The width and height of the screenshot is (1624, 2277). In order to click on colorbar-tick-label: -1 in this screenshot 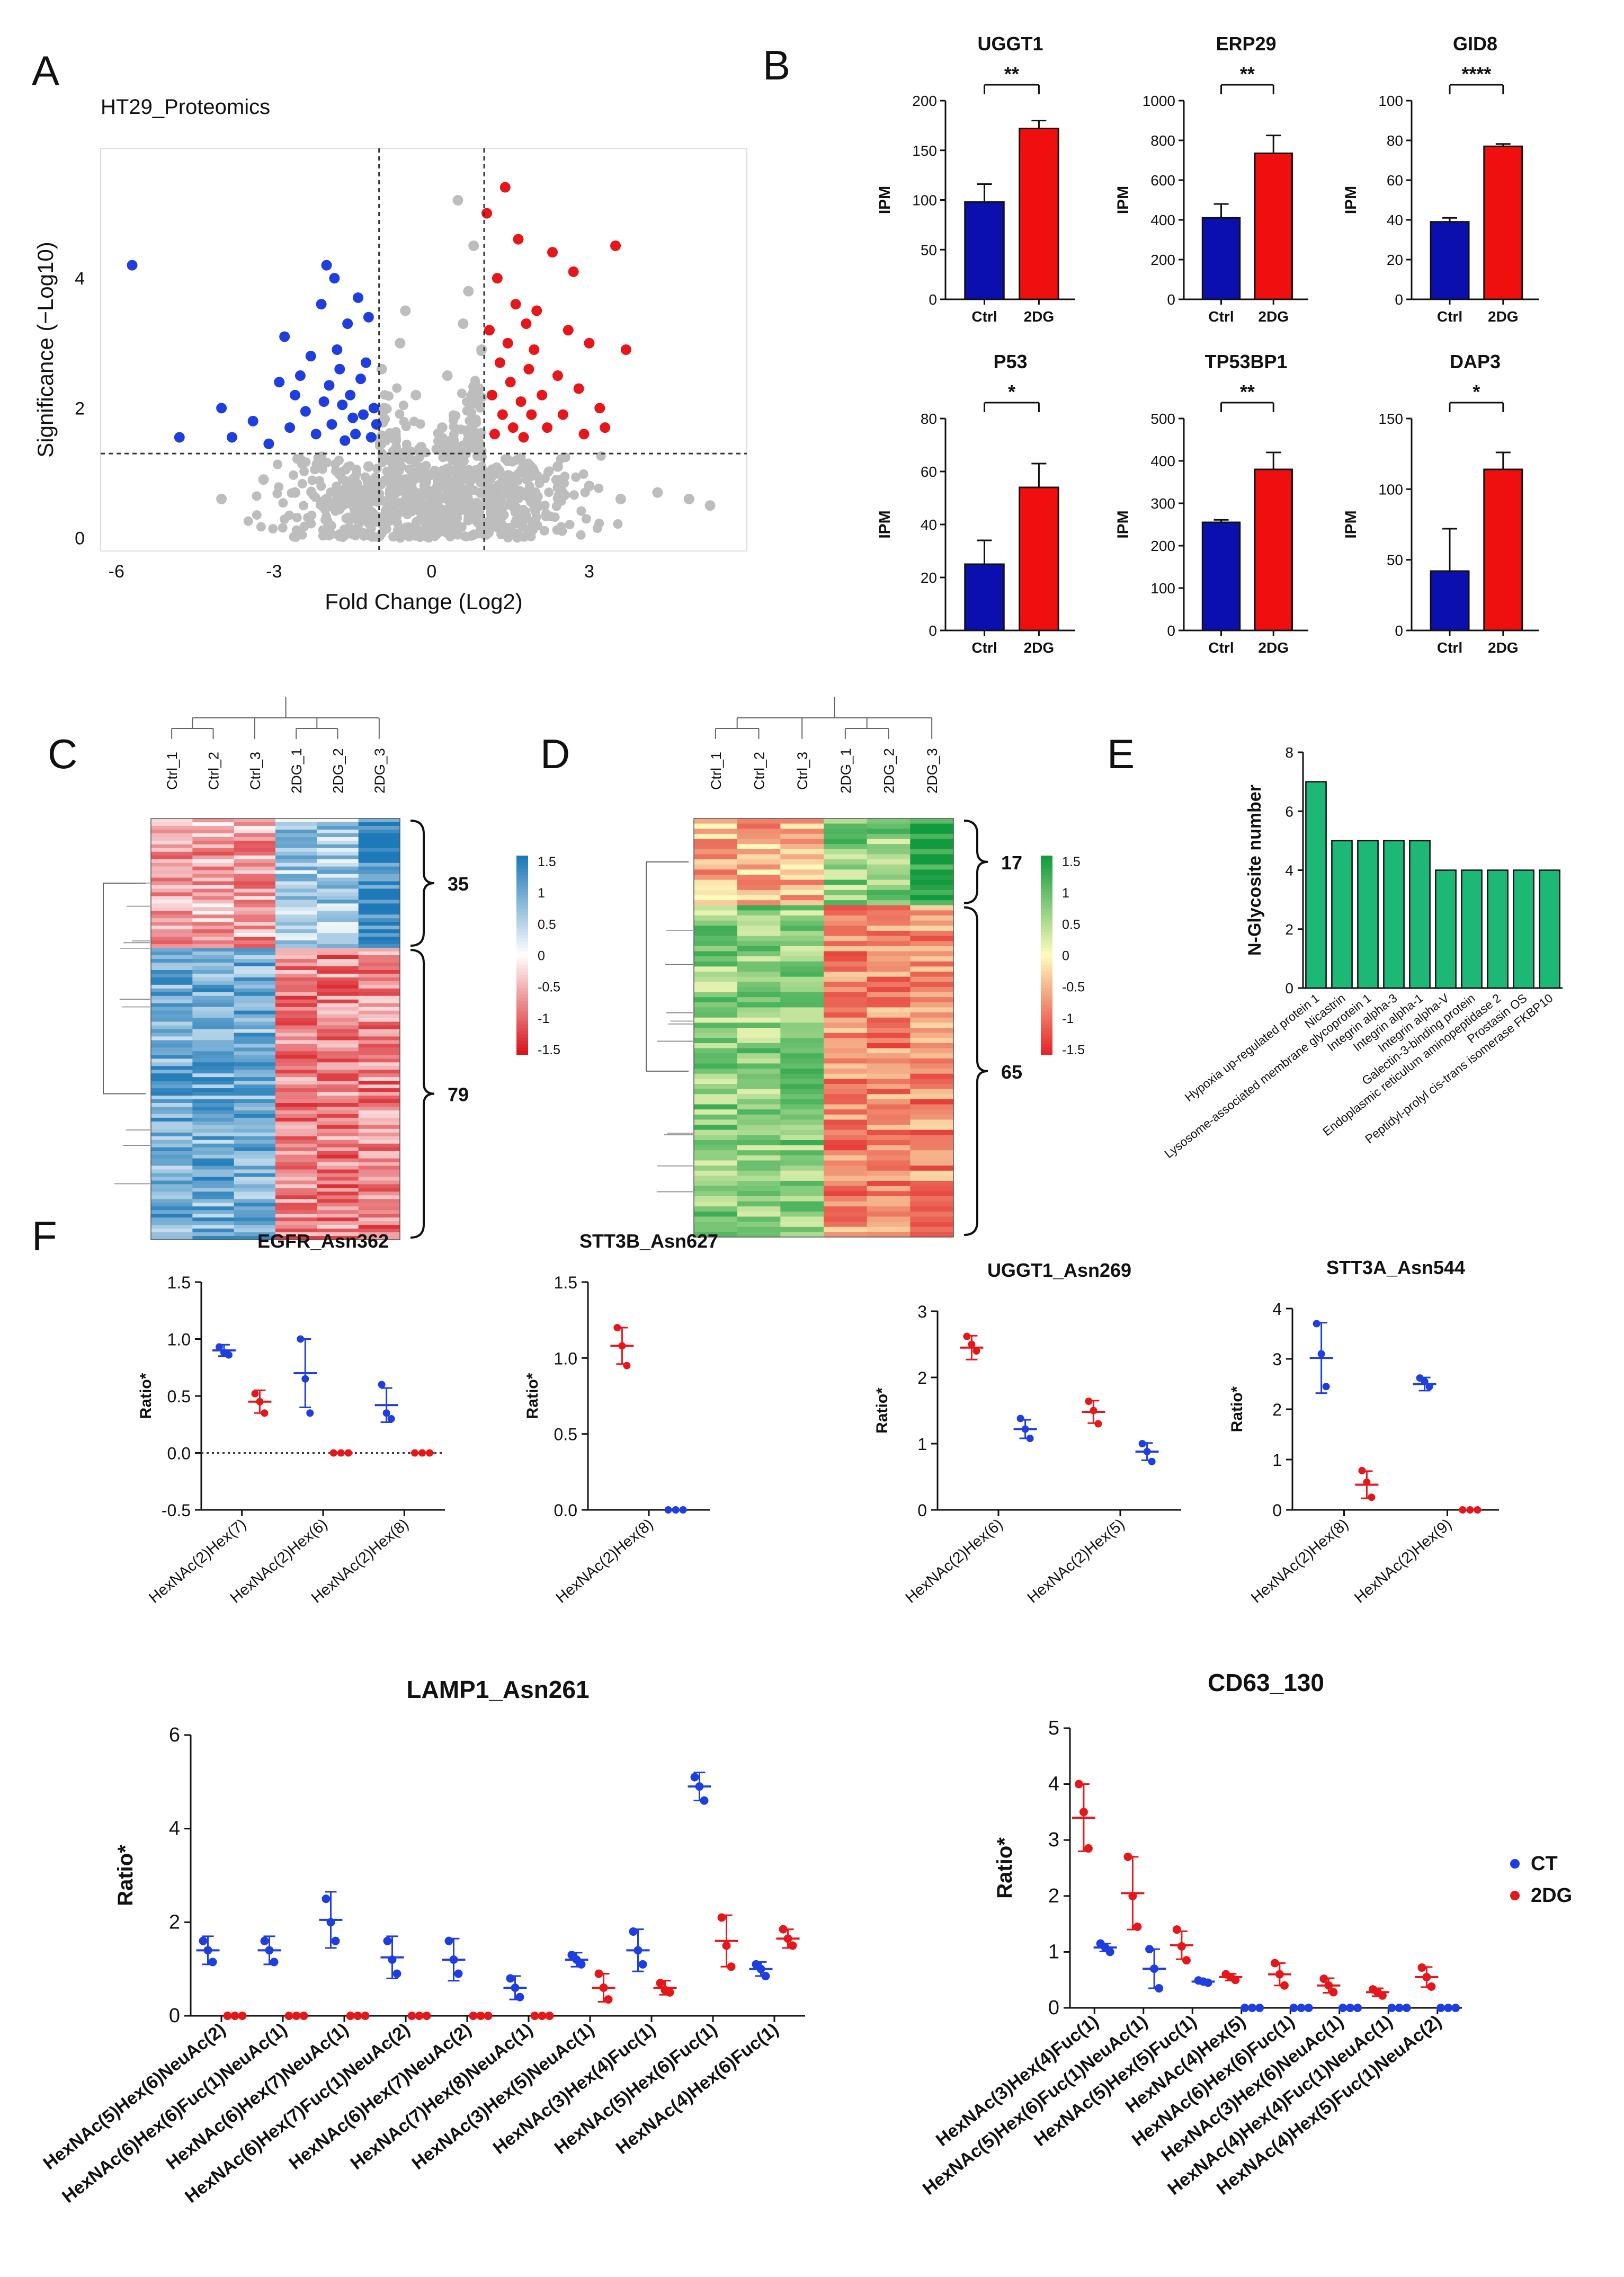, I will do `click(543, 1018)`.